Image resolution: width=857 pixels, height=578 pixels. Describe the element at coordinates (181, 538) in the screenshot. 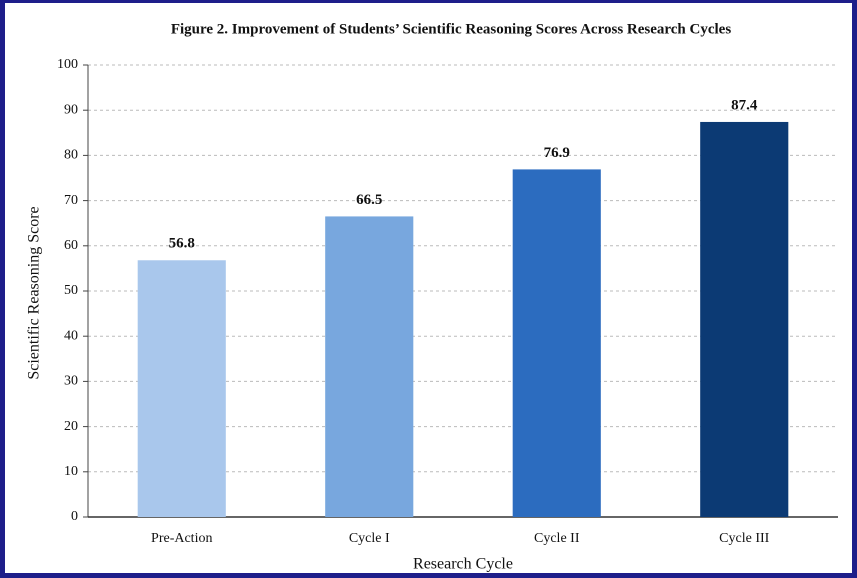

I see `x-tick-label: Pre-Action` at that location.